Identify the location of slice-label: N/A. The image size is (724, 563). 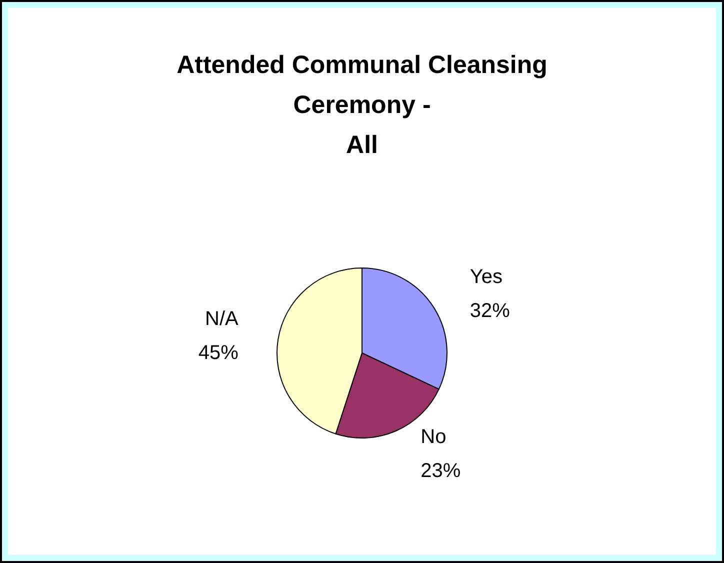
(222, 319).